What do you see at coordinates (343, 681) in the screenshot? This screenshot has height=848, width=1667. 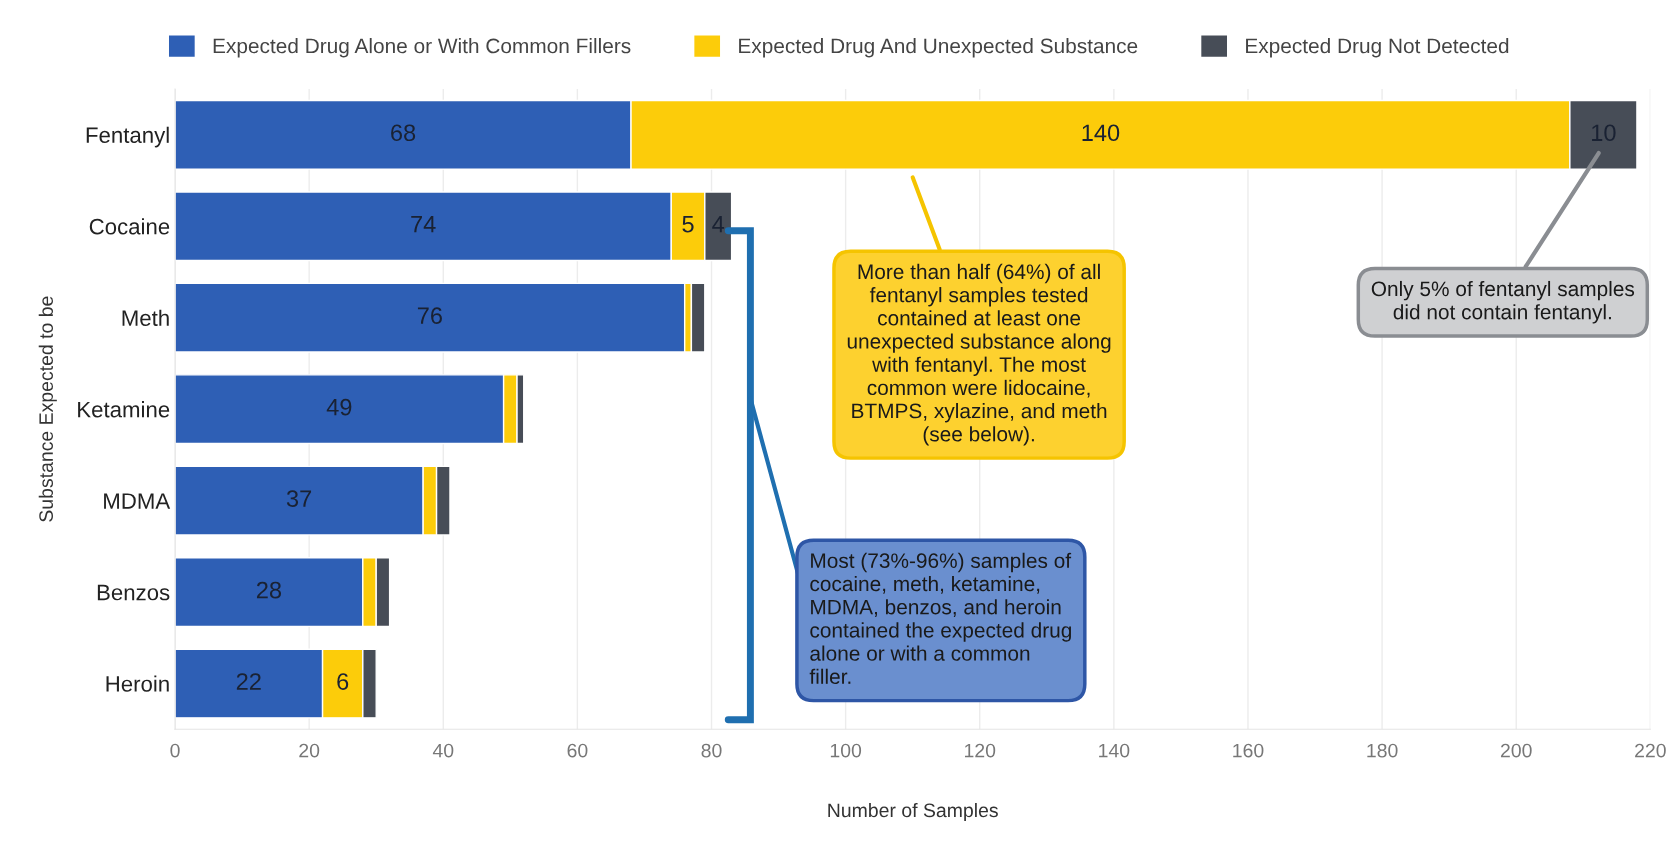 I see `data-label: 6` at bounding box center [343, 681].